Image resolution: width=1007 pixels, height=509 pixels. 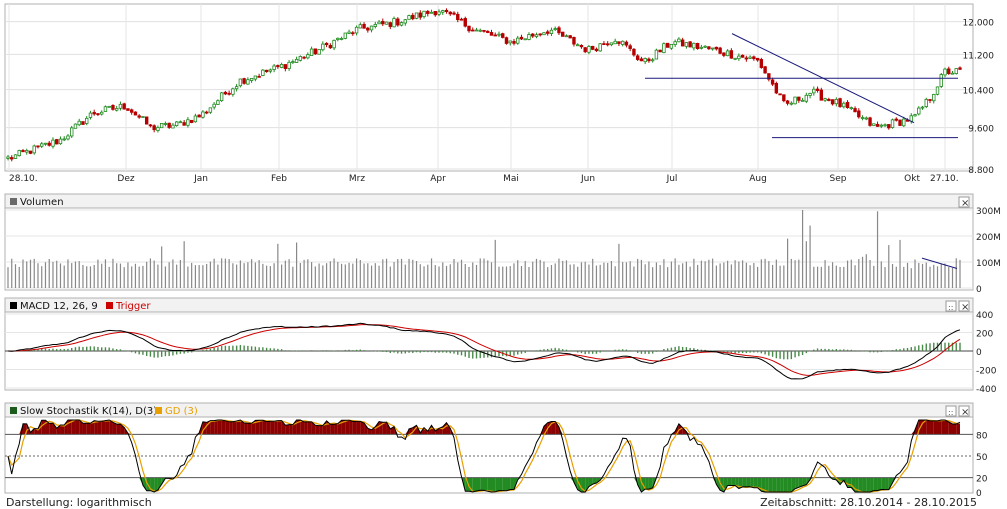 What do you see at coordinates (79, 502) in the screenshot?
I see `display-mode-label: Darstellung: logarithmisch` at bounding box center [79, 502].